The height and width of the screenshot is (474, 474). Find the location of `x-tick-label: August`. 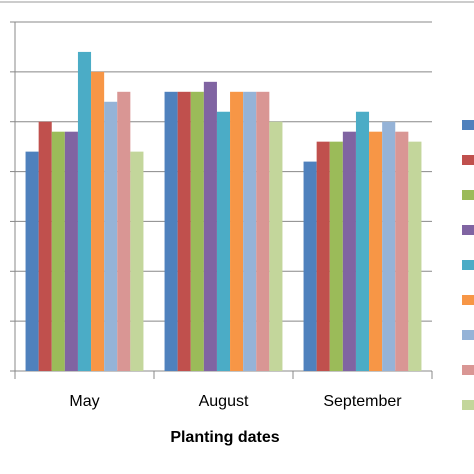

x-tick-label: August is located at coordinates (224, 401).